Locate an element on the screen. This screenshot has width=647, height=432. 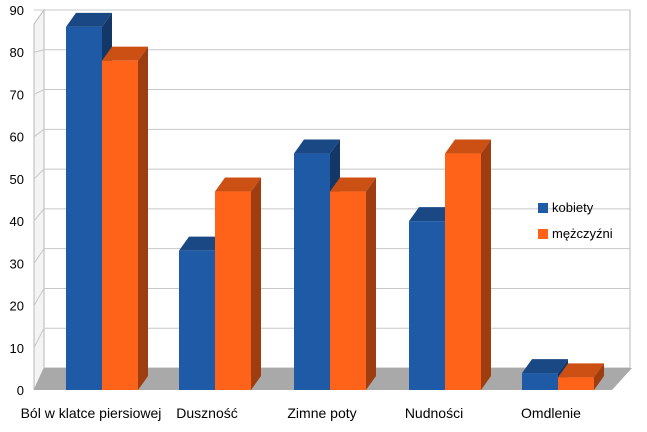
y-axis-ticks: 0 10 20 30 40 50 60 70 80 90 is located at coordinates (17, 200).